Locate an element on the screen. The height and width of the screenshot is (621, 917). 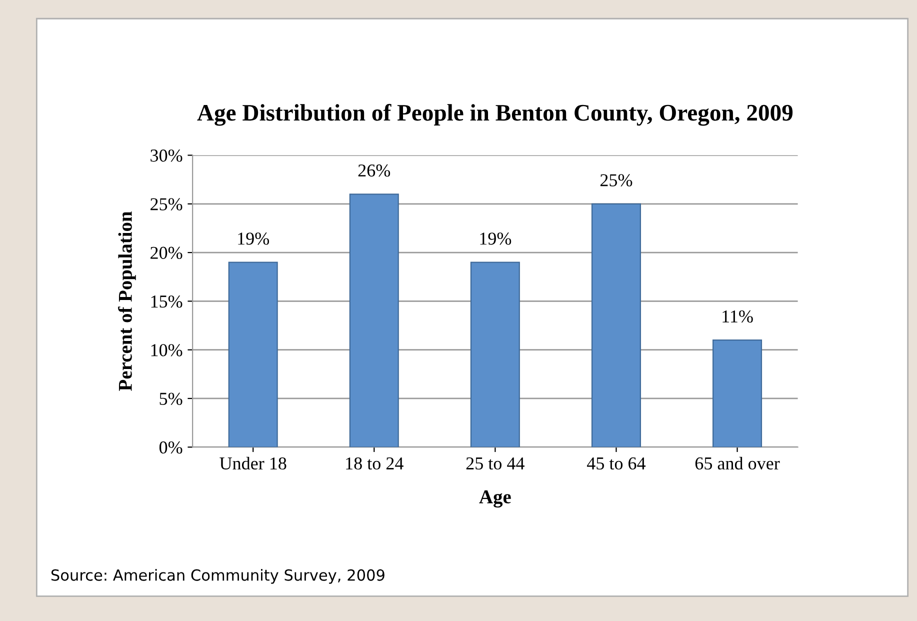
y-tick-label: 10% is located at coordinates (166, 350).